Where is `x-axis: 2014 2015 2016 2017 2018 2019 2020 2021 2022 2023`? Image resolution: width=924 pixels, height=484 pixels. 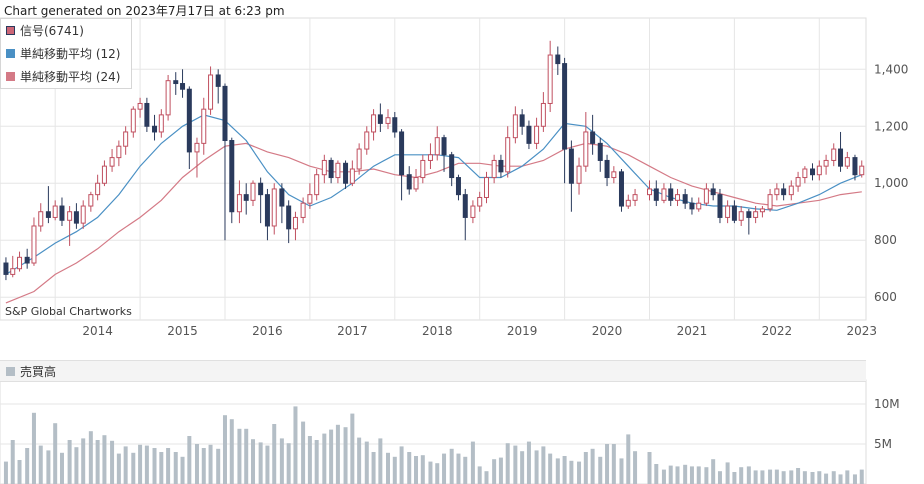
x-axis: 2014 2015 2016 2017 2018 2019 2020 2021 2022 2023 is located at coordinates (479, 331).